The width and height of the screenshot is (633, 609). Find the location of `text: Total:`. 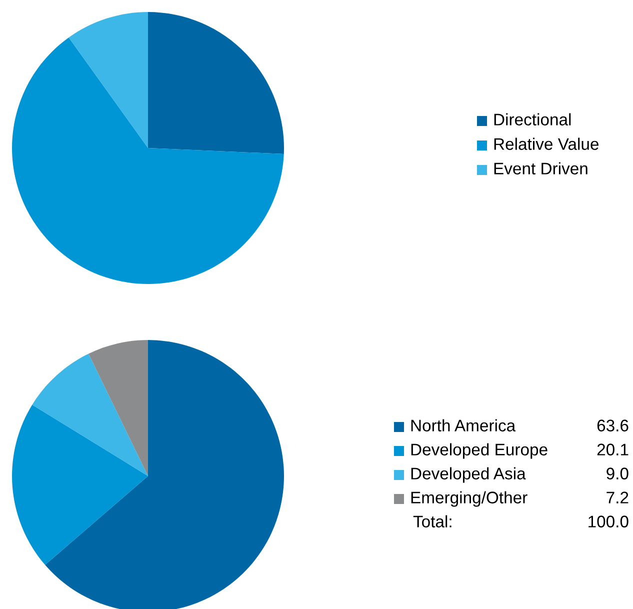

text: Total: is located at coordinates (432, 521).